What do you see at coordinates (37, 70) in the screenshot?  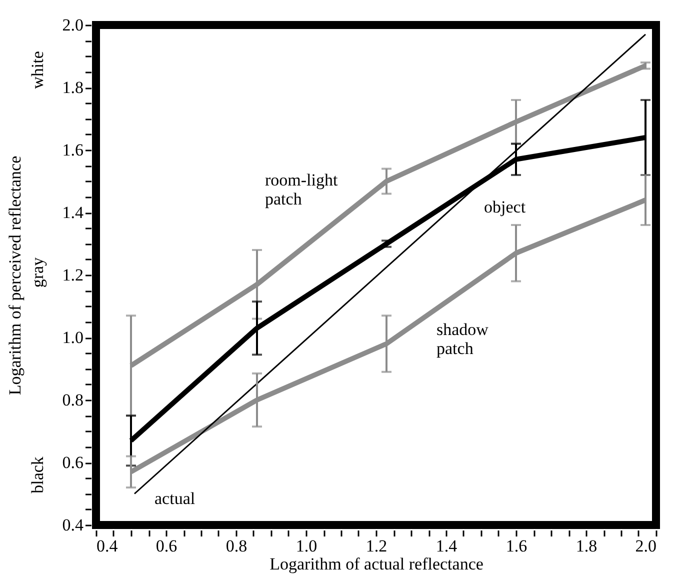 I see `text: white` at bounding box center [37, 70].